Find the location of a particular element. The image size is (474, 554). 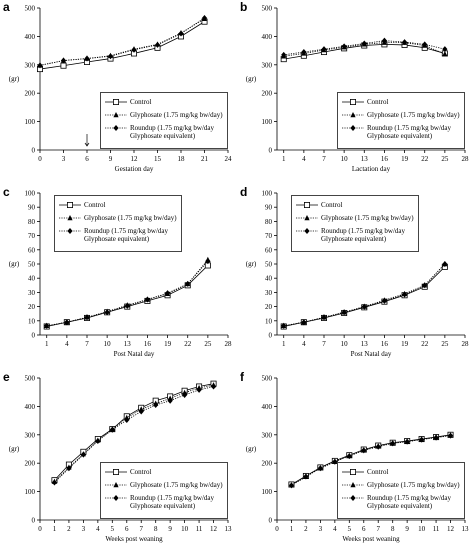

y-tick-label: 200 is located at coordinates (267, 94).